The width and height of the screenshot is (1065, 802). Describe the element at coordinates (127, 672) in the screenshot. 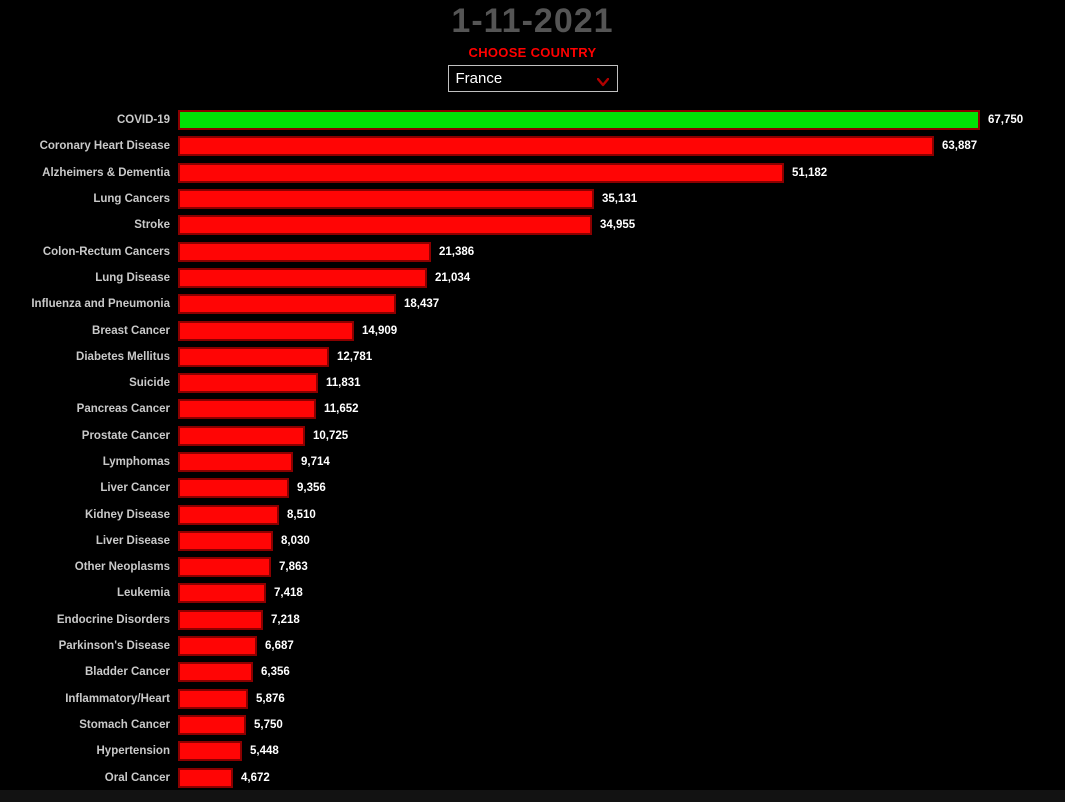

I see `bar-label: Bladder Cancer` at that location.